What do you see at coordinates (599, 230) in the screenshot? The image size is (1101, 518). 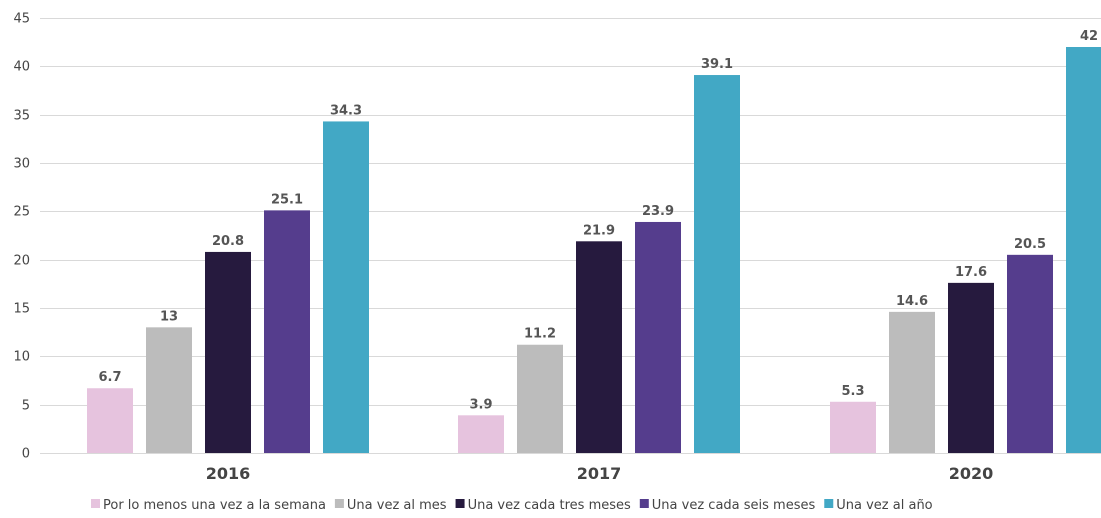 I see `data-label: 21.9` at bounding box center [599, 230].